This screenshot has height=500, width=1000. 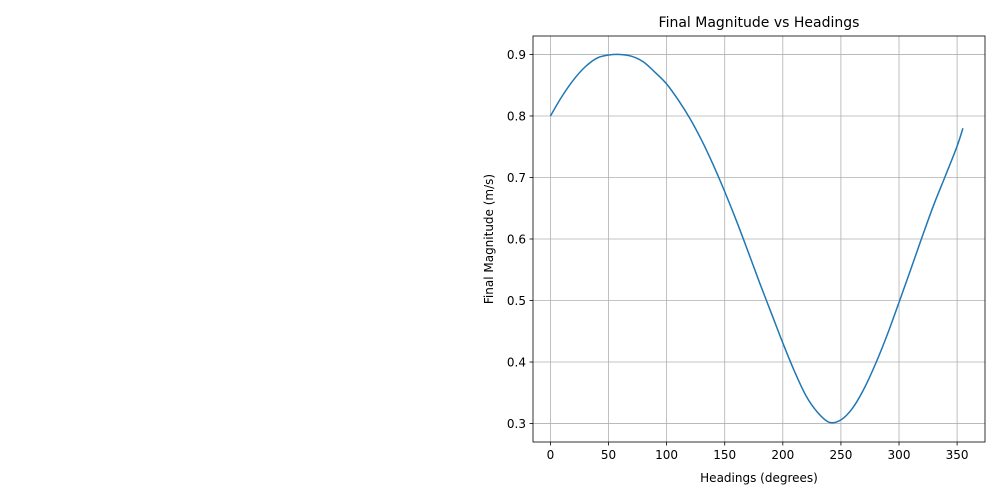 I want to click on x-tick-label: 300, so click(x=899, y=455).